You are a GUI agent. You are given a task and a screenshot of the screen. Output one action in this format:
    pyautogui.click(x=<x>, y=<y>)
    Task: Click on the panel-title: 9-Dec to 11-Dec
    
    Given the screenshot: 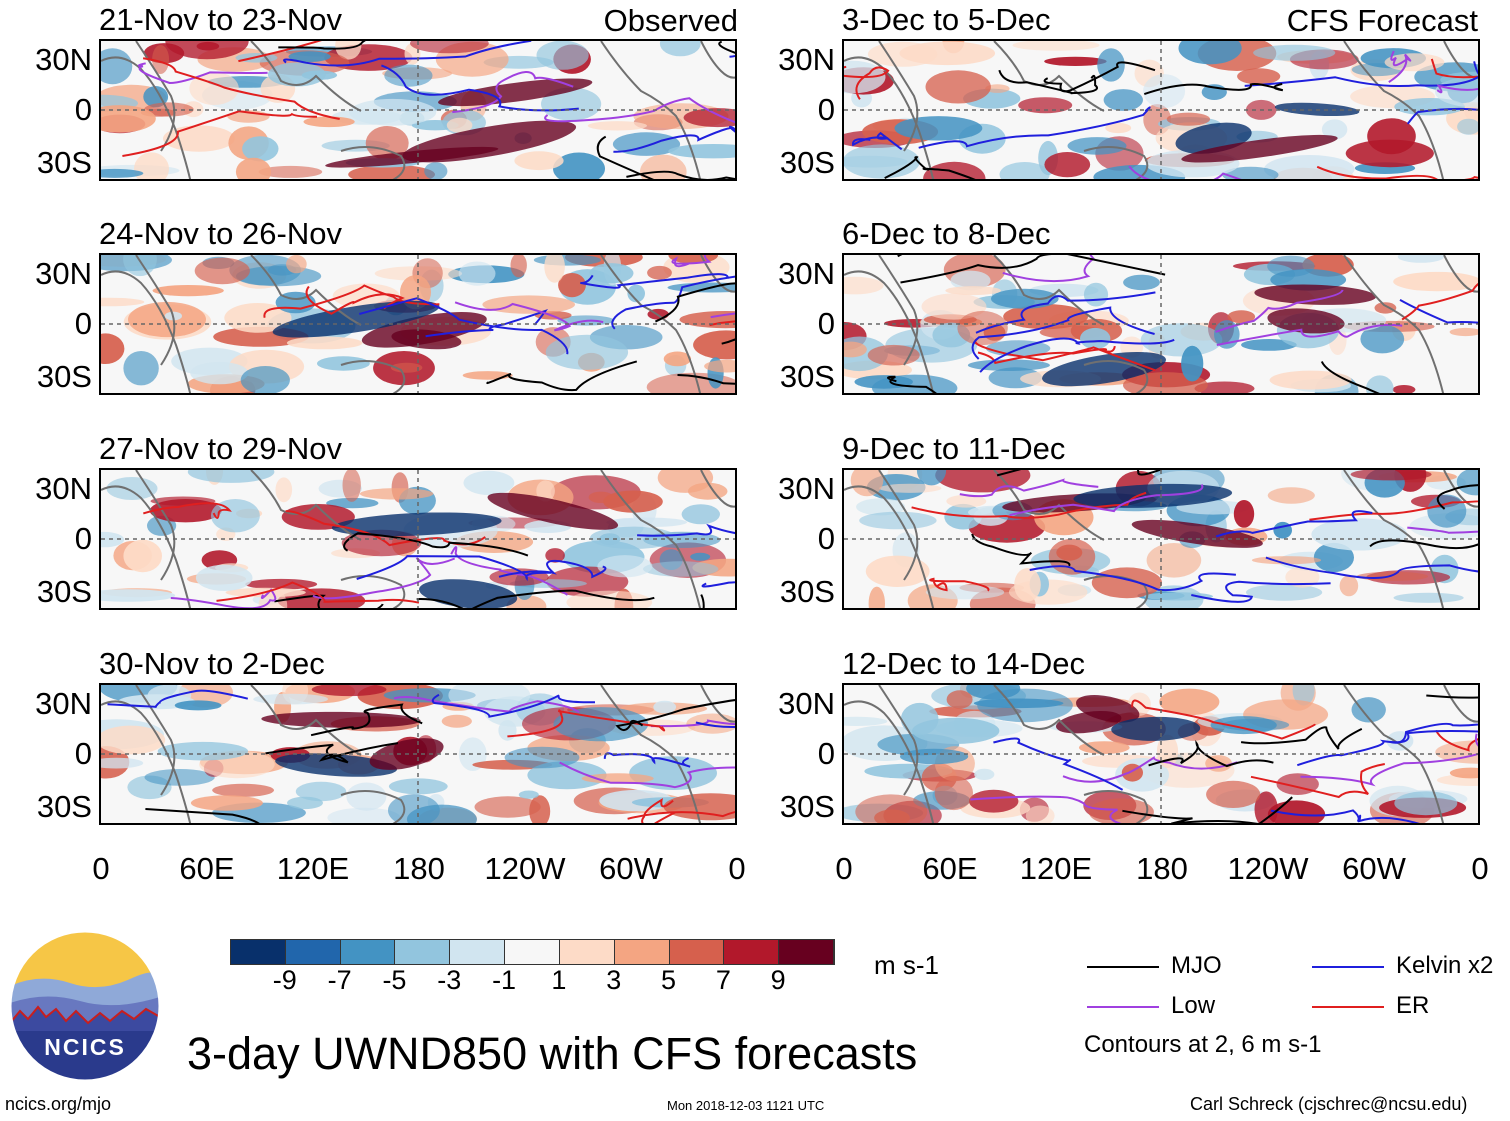 What is the action you would take?
    pyautogui.click(x=954, y=448)
    